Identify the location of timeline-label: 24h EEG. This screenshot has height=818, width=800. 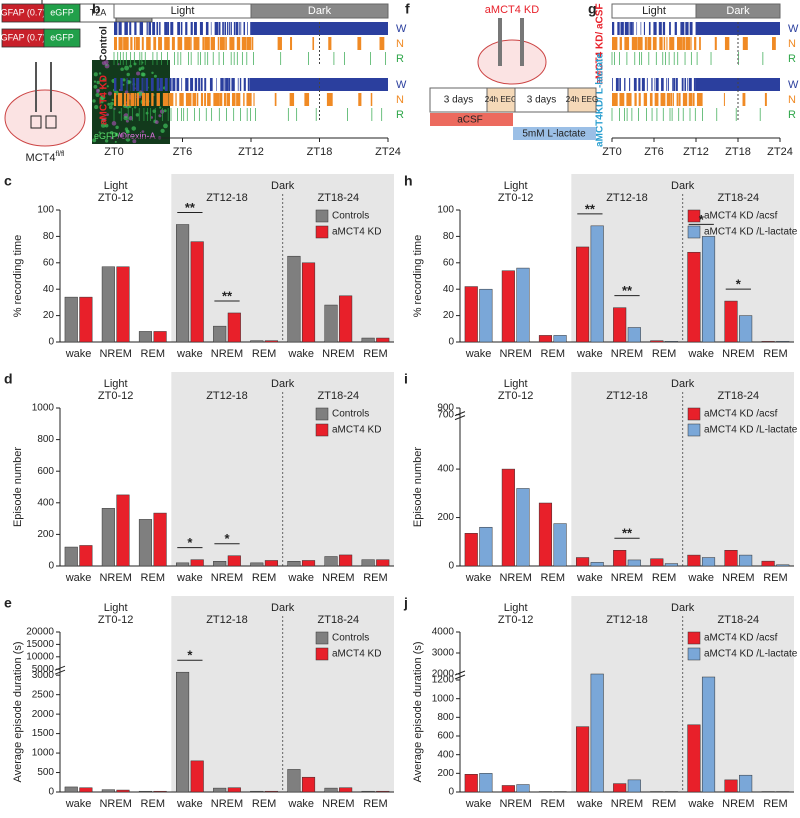
(501, 99).